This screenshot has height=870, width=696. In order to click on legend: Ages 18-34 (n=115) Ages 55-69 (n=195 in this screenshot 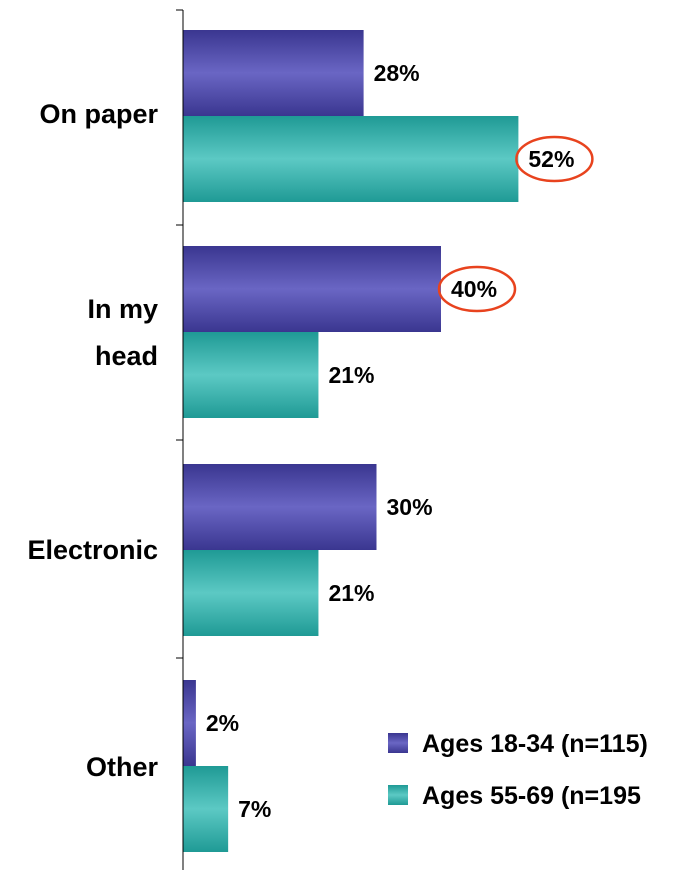, I will do `click(518, 770)`.